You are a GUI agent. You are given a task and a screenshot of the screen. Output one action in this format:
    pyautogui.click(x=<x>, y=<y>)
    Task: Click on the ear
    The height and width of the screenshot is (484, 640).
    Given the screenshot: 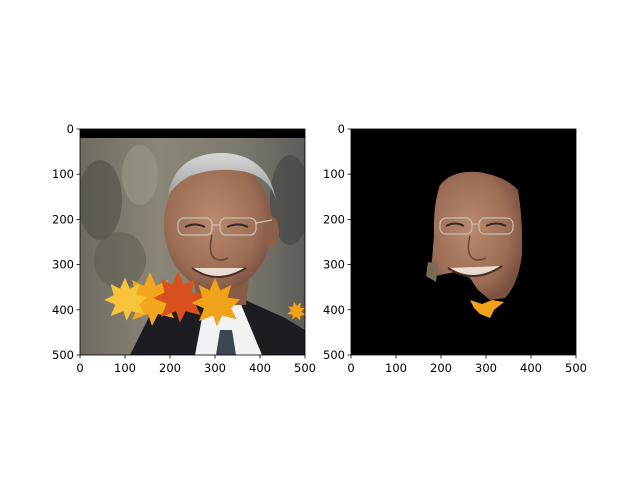 What is the action you would take?
    pyautogui.click(x=271, y=232)
    